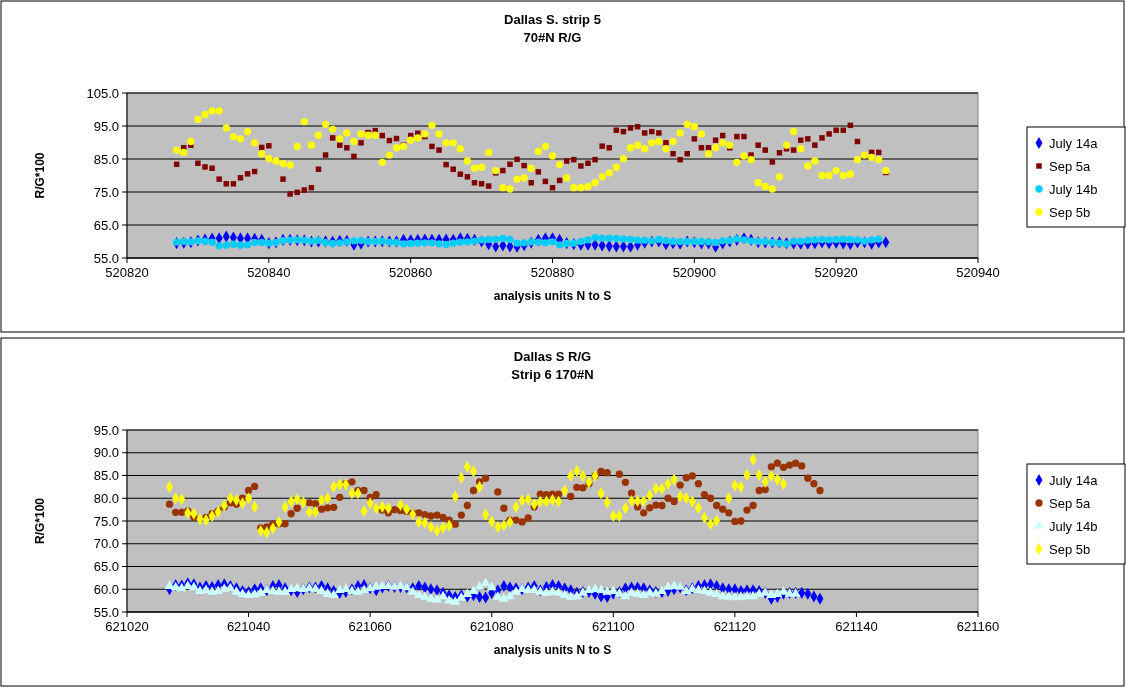 The height and width of the screenshot is (687, 1126). I want to click on x-tick-label: 520860, so click(410, 272).